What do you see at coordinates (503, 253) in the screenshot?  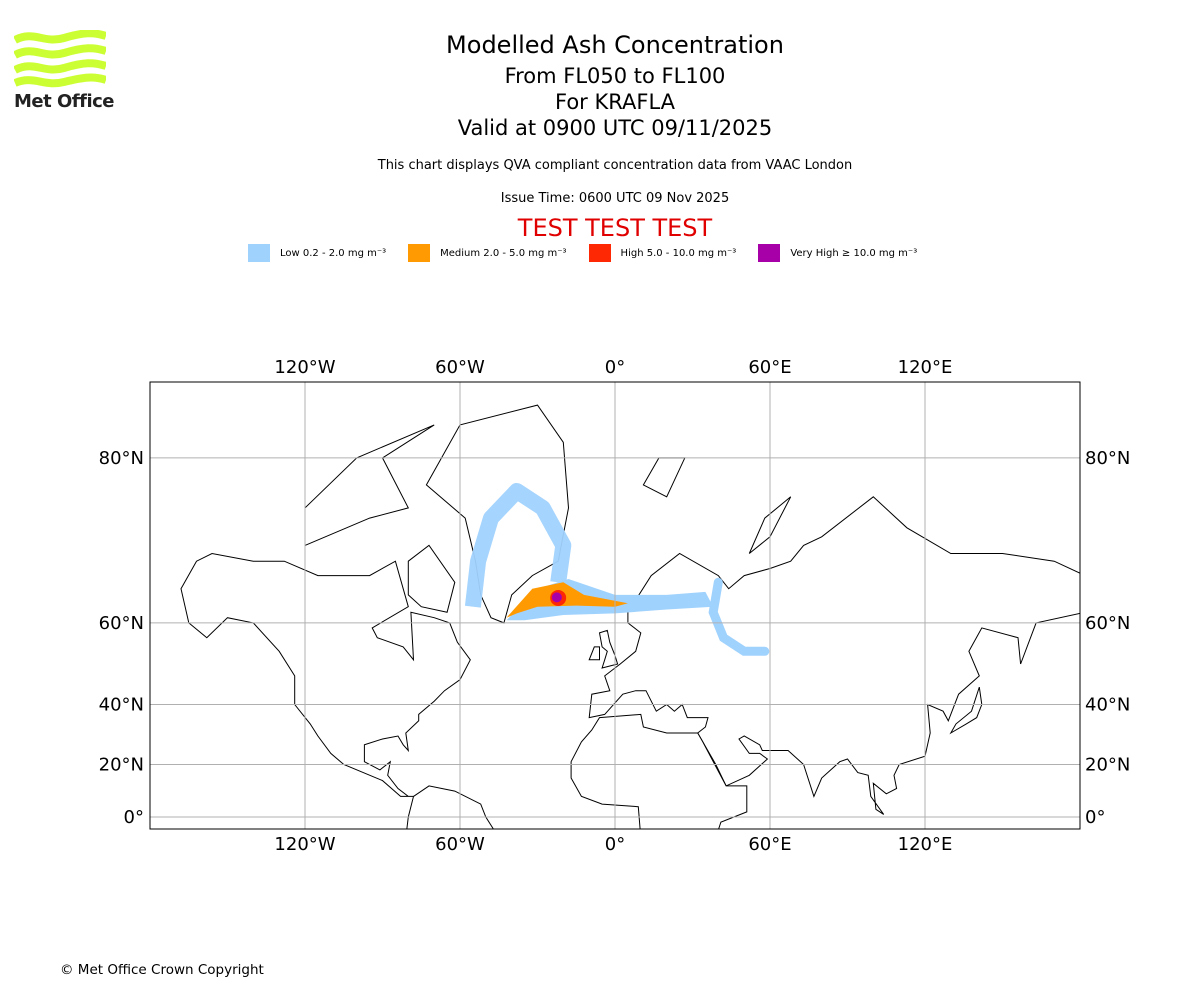 I see `legend-label: Medium 2.0 - 5.0 mg m⁻³` at bounding box center [503, 253].